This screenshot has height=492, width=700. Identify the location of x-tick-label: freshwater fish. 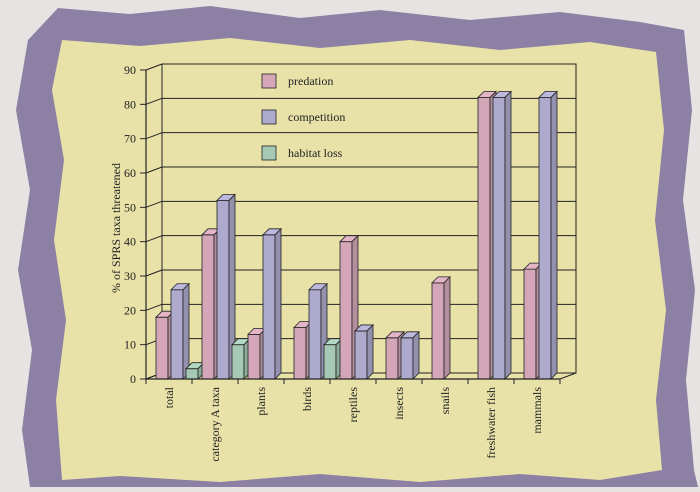
(491, 423).